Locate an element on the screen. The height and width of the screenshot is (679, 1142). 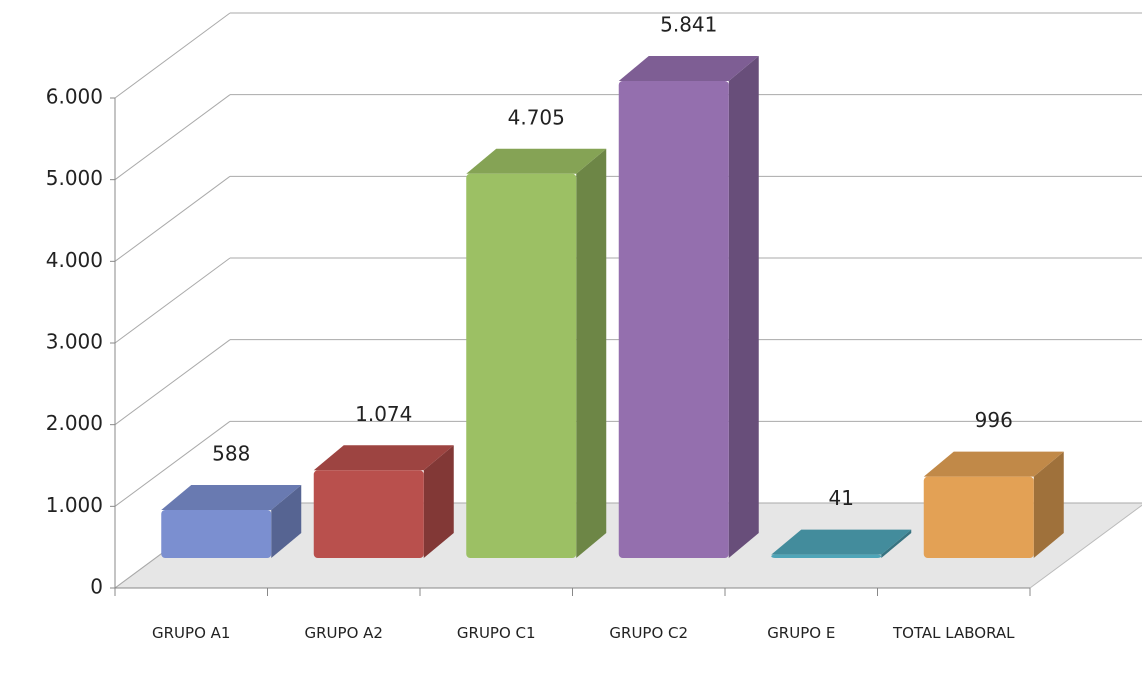
y-tick-label: 5.000 is located at coordinates (74, 178).